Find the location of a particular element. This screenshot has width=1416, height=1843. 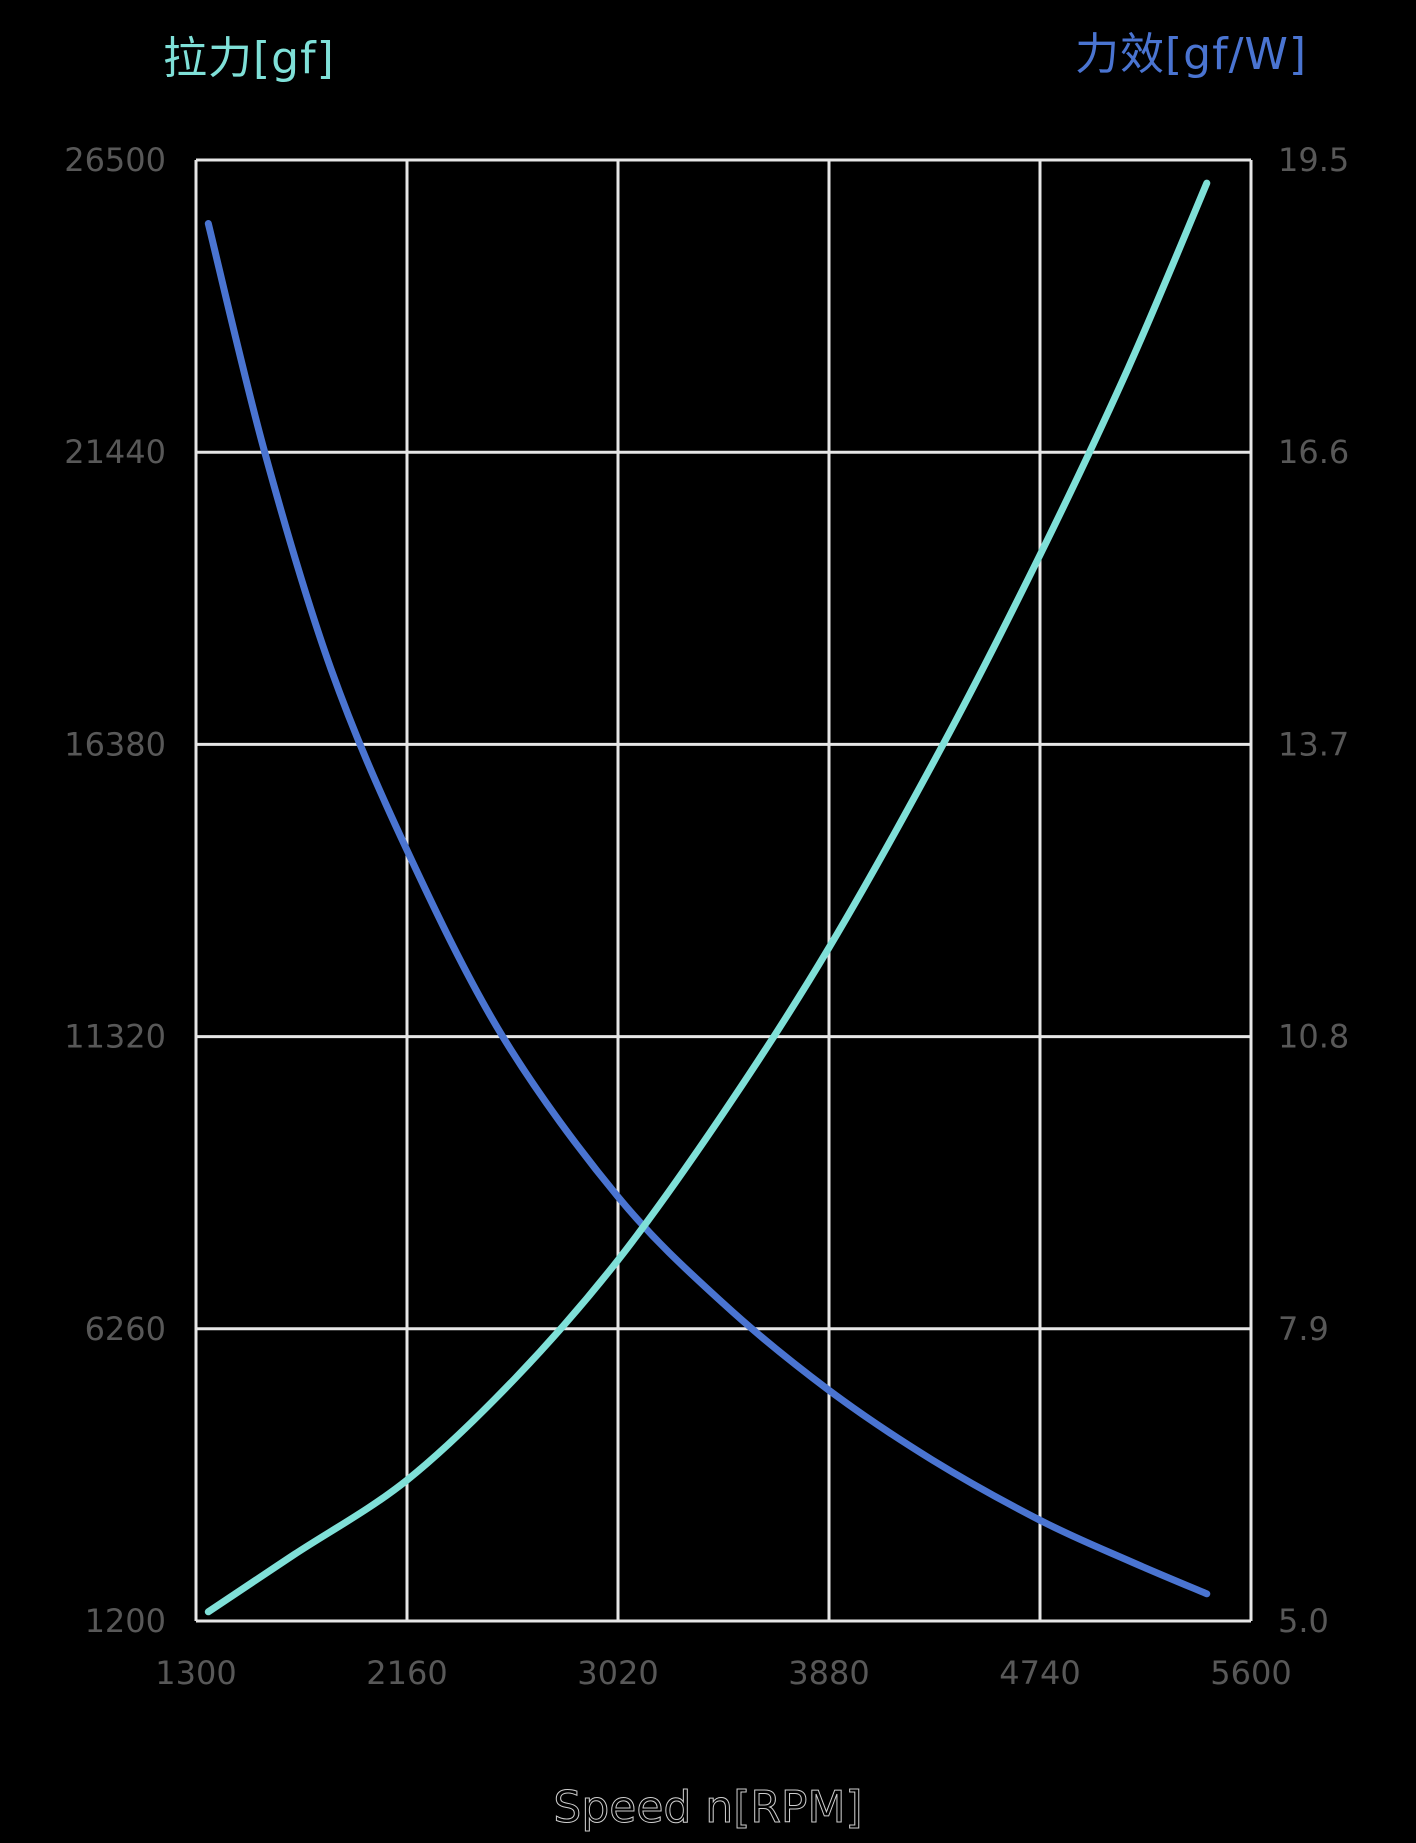

x-tick-label: 1300 is located at coordinates (195, 1673).